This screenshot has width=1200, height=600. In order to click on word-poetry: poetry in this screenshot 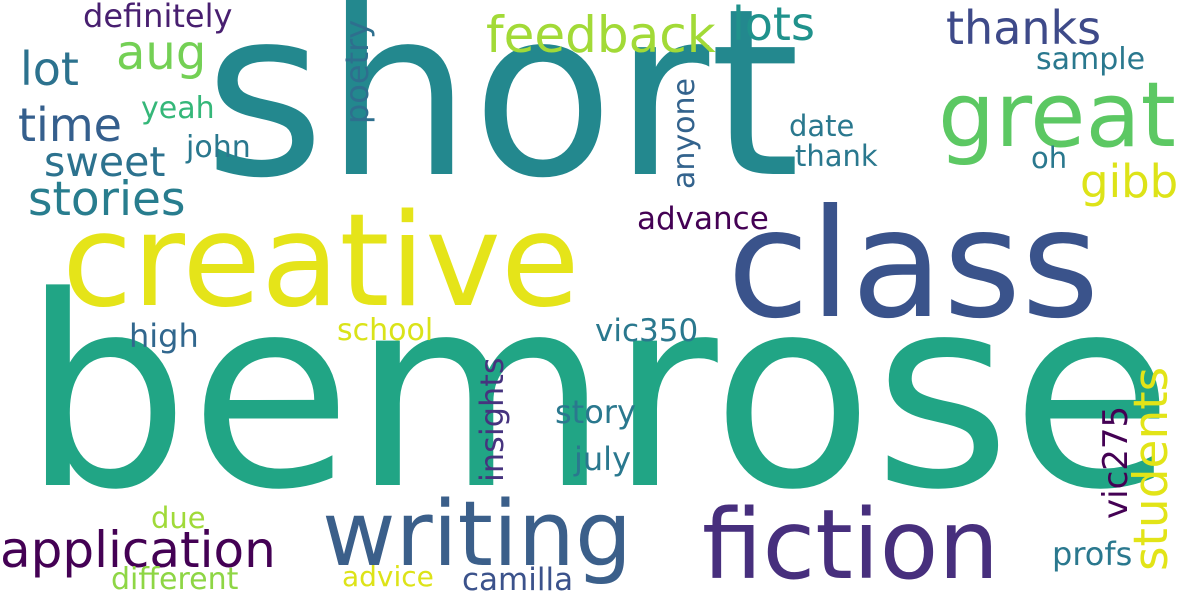, I will do `click(357, 71)`.